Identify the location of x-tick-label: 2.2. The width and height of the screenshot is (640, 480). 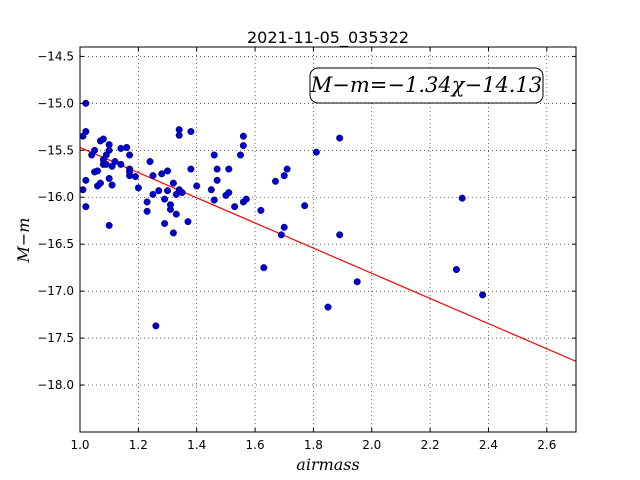
(430, 445).